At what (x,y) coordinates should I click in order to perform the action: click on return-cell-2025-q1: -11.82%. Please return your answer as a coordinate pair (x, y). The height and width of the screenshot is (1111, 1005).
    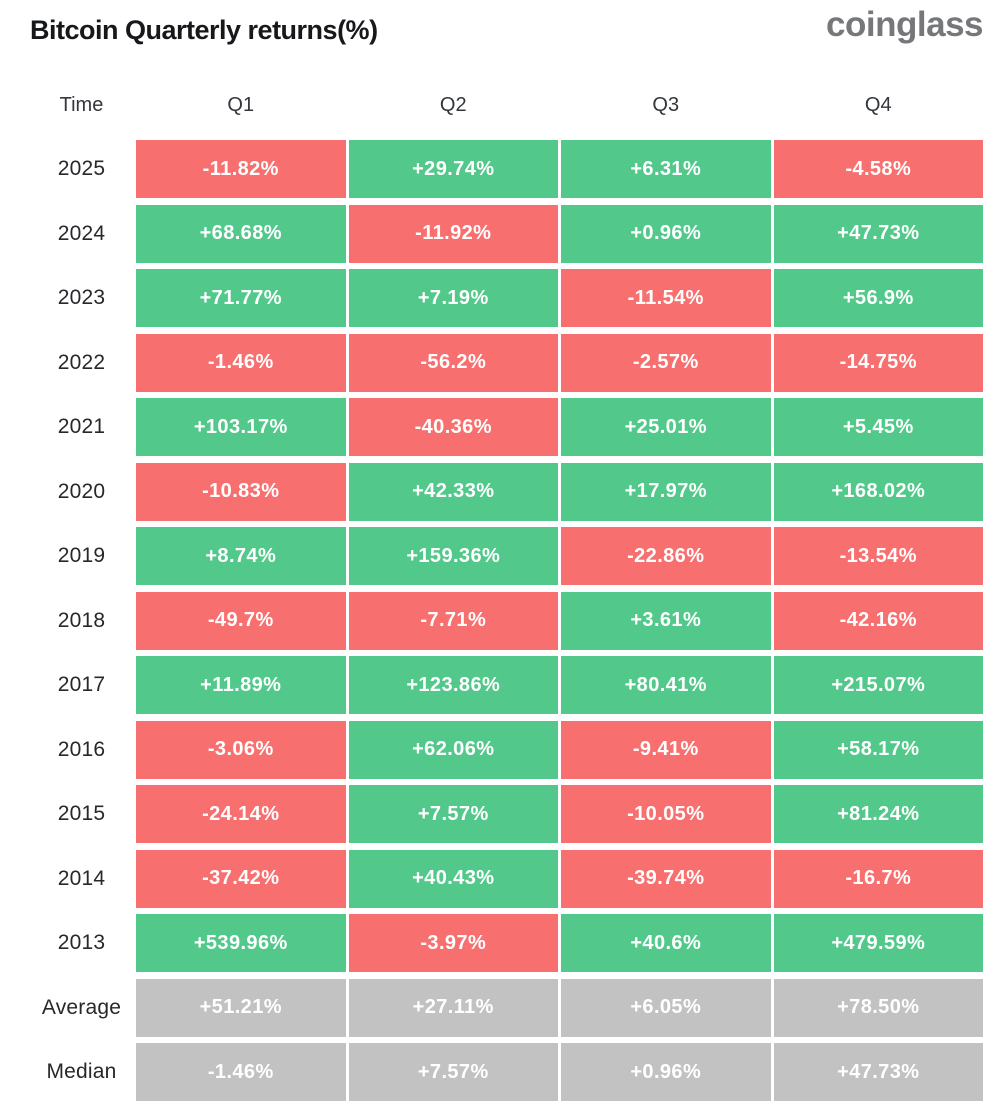
    Looking at the image, I should click on (241, 169).